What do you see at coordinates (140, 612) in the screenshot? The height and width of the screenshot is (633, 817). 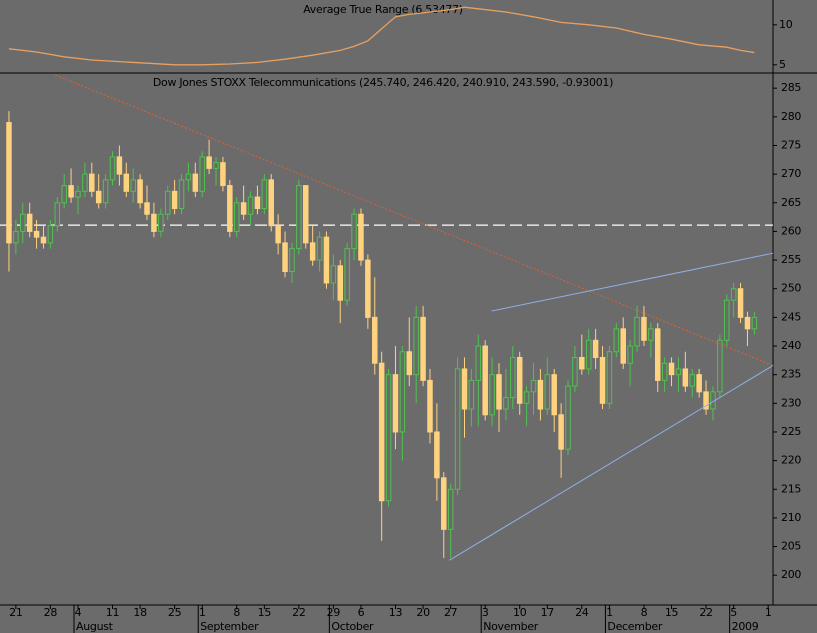 I see `x-tick-label: 18` at bounding box center [140, 612].